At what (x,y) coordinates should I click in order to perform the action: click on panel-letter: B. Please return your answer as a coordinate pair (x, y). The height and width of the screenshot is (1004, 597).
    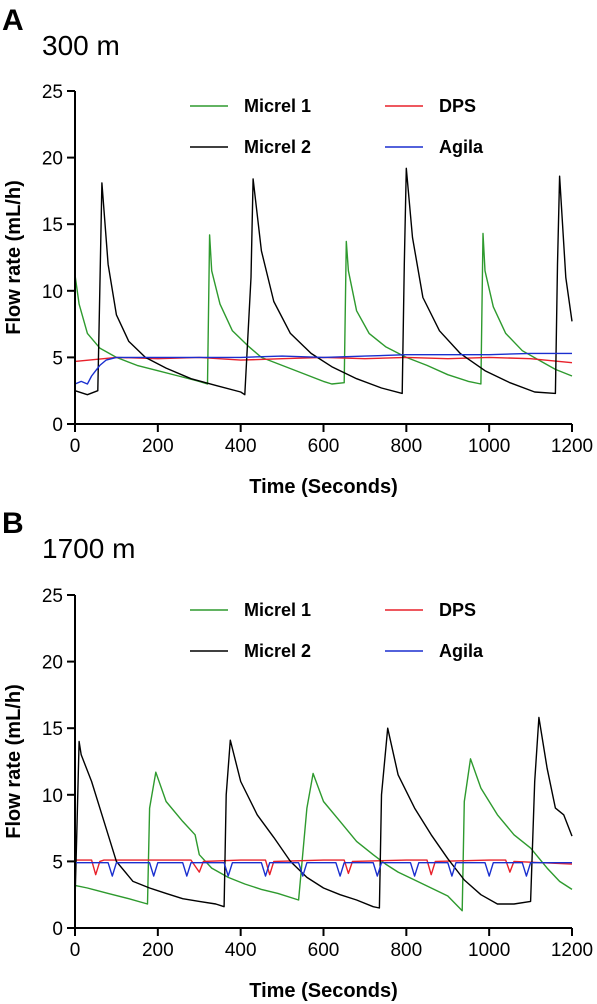
    Looking at the image, I should click on (13, 523).